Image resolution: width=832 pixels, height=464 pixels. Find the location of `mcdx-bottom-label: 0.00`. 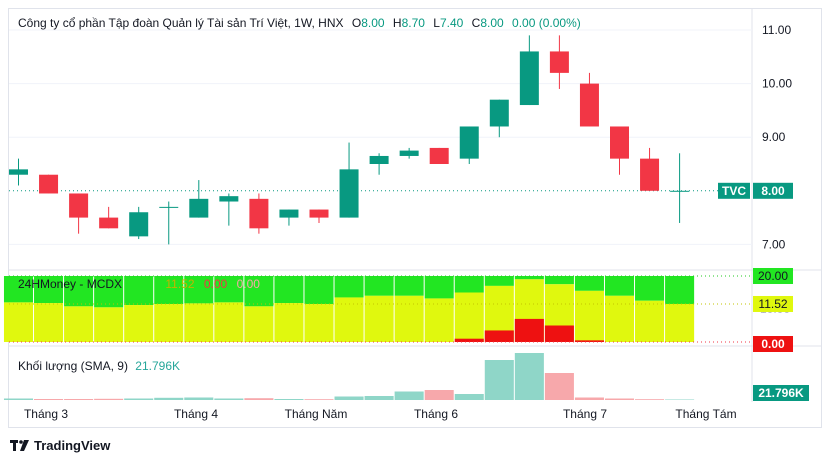

mcdx-bottom-label: 0.00 is located at coordinates (773, 344).